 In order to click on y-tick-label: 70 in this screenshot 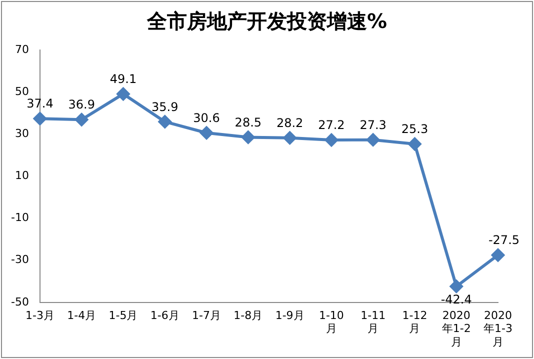, I will do `click(21, 49)`.